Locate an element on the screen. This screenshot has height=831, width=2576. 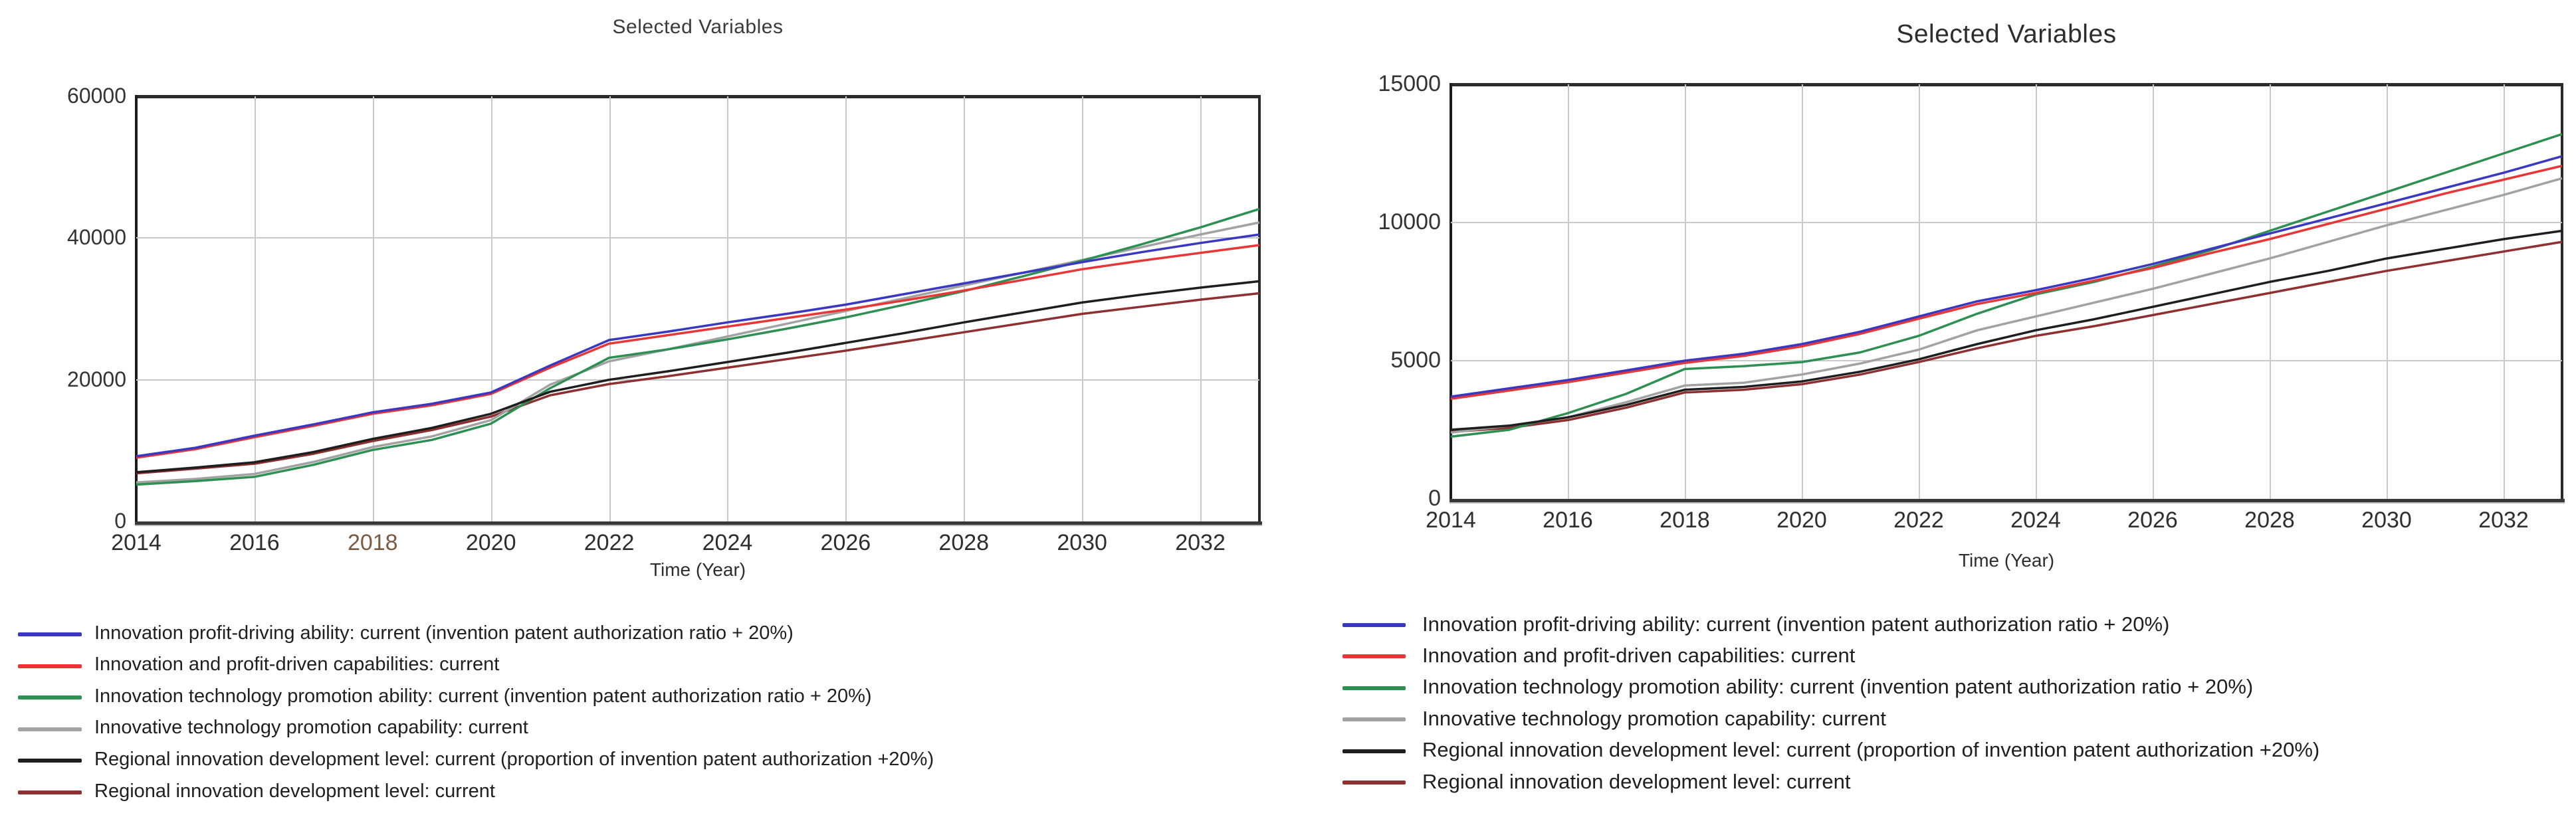
series-lines is located at coordinates (698, 346).